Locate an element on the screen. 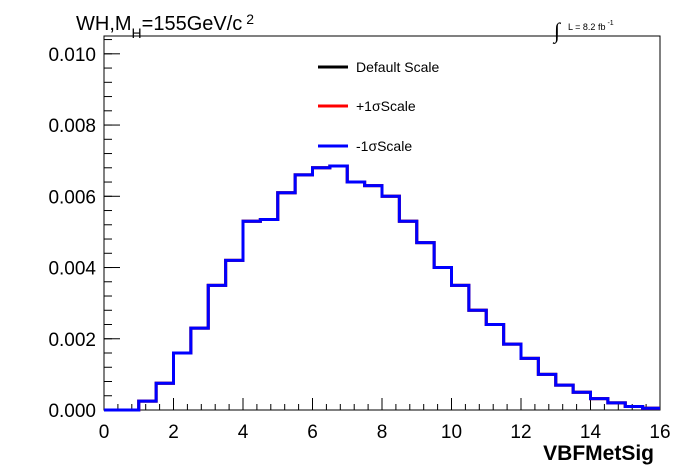  x-tick-label: 12 is located at coordinates (520, 432).